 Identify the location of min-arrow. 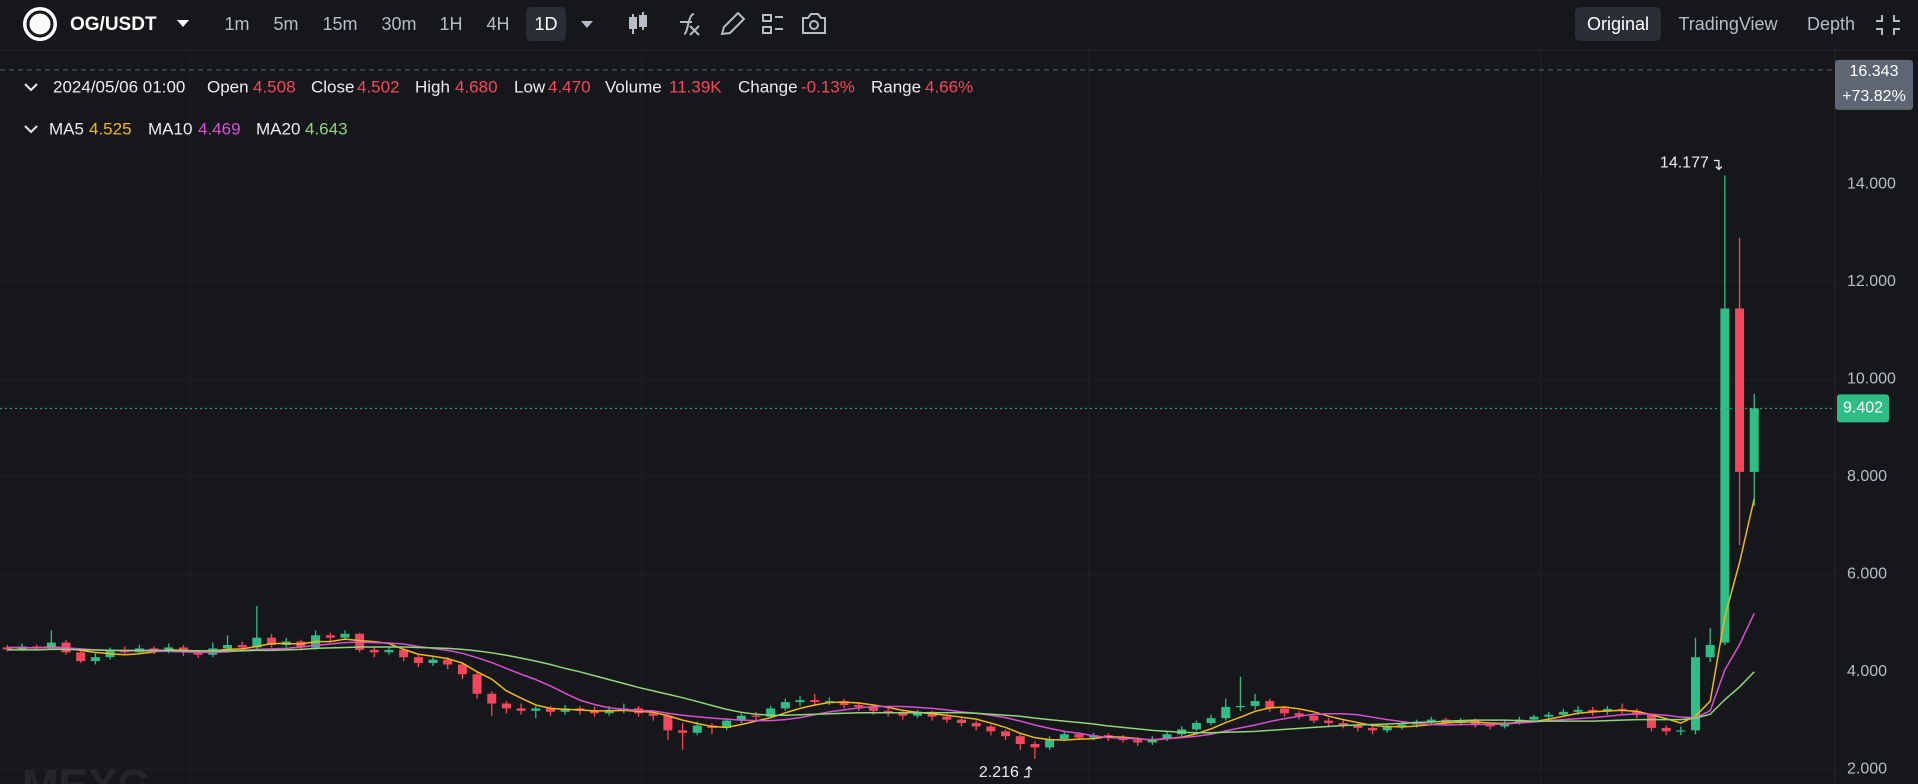
(1028, 771).